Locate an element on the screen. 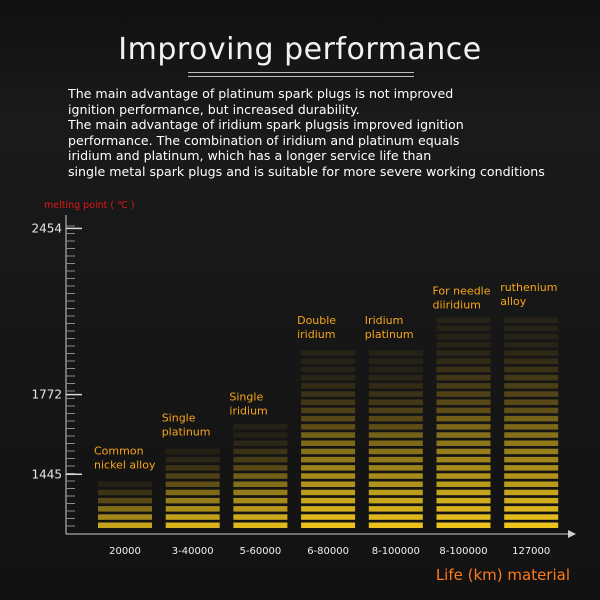  page-title: Improving performance is located at coordinates (300, 49).